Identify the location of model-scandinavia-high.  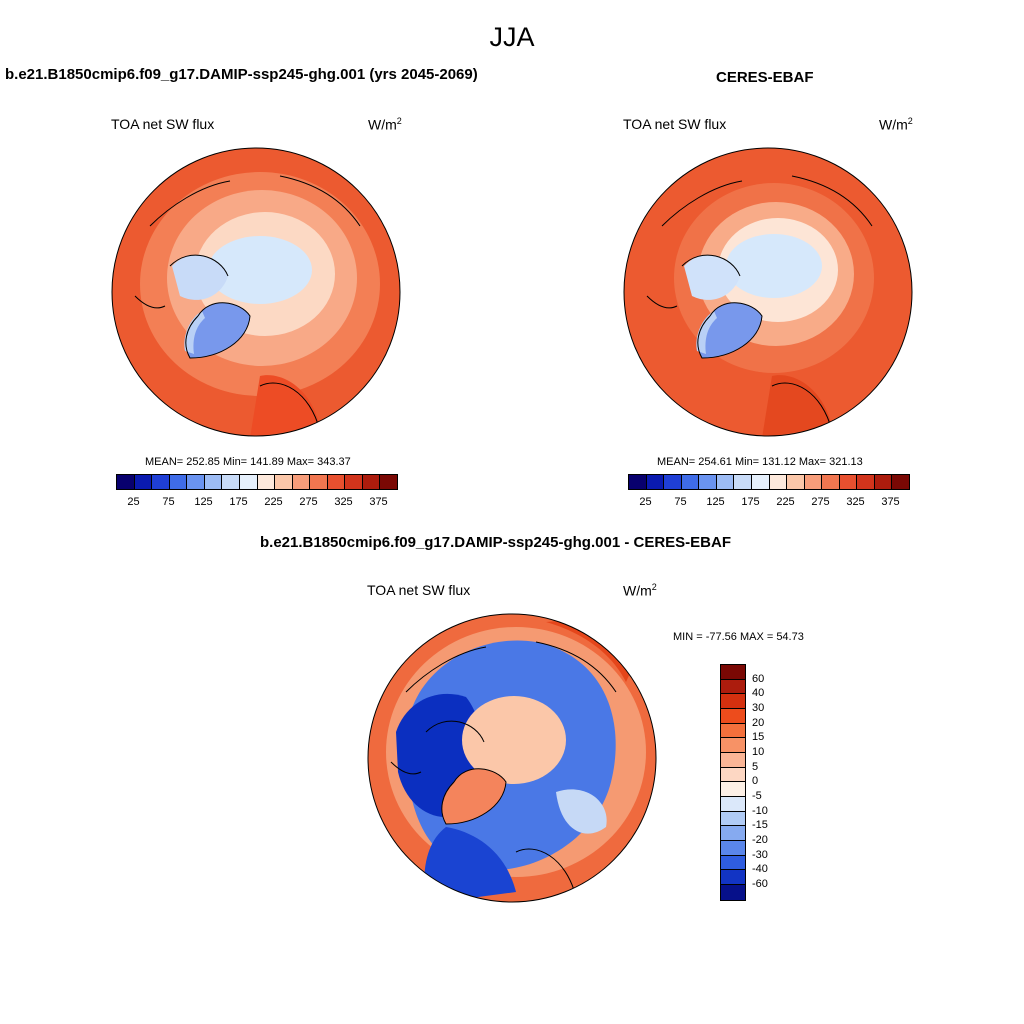
(285, 405).